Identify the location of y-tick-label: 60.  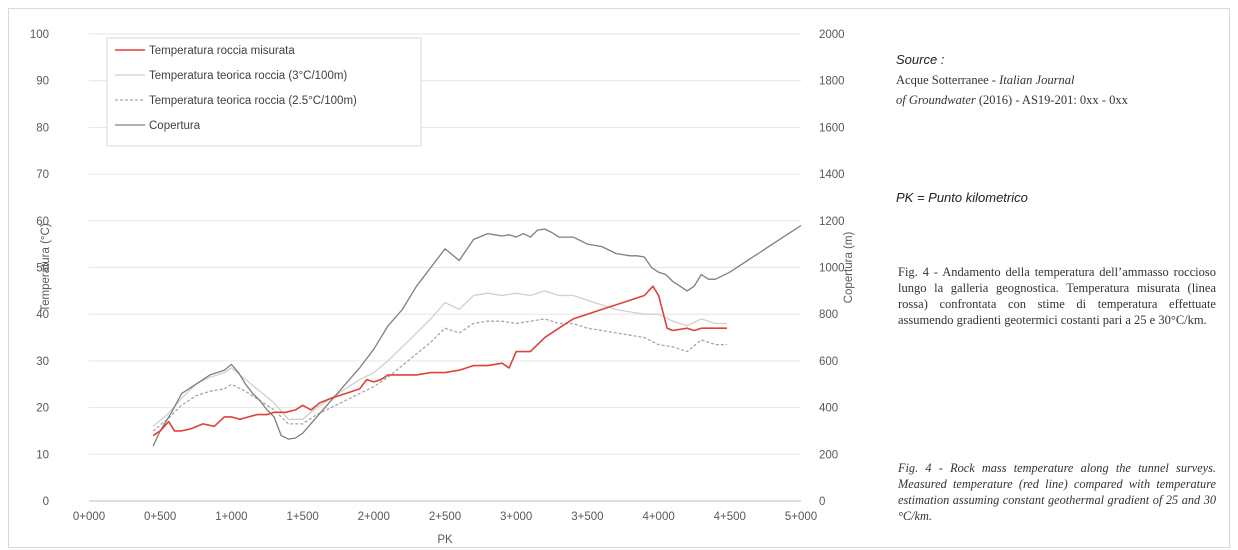
(42, 222).